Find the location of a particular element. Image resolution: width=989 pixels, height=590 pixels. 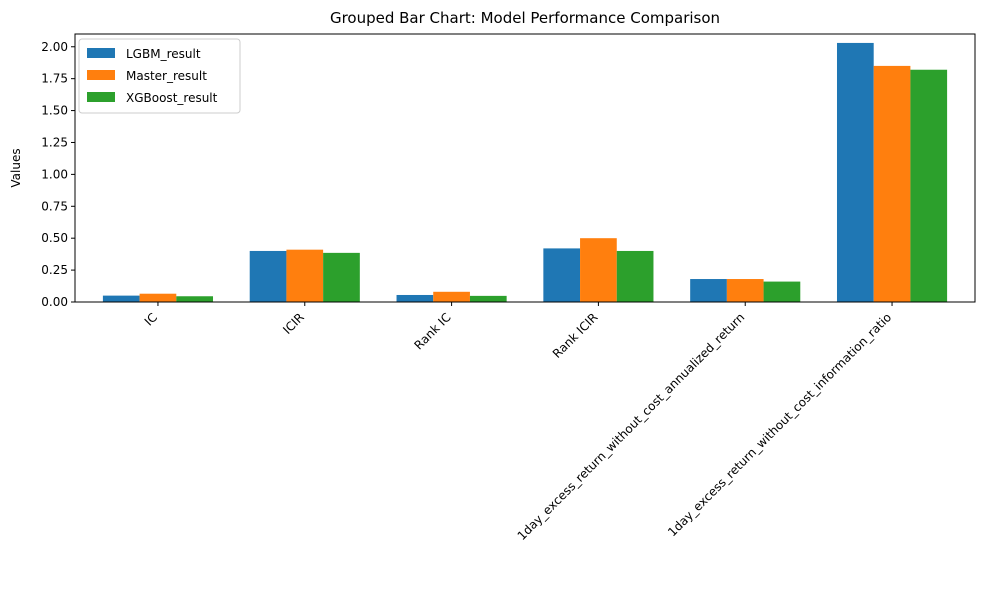

y-tick-label: 1.75 is located at coordinates (54, 79).